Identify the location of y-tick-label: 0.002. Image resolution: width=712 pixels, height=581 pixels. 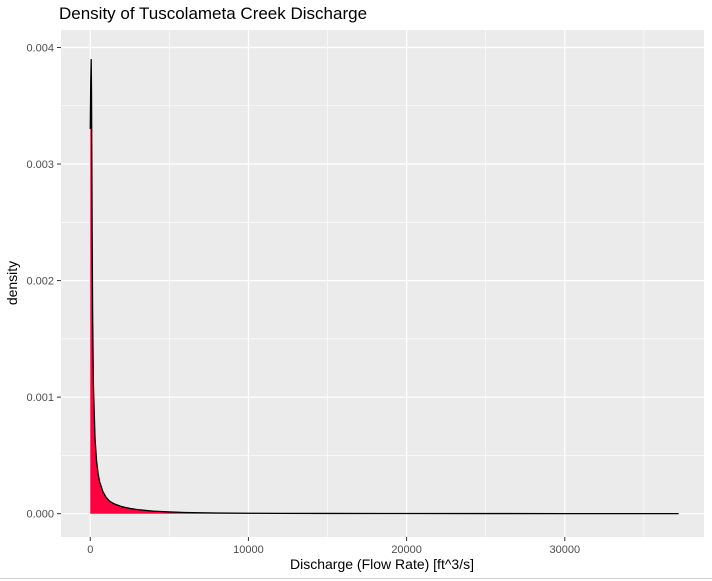
(40, 282).